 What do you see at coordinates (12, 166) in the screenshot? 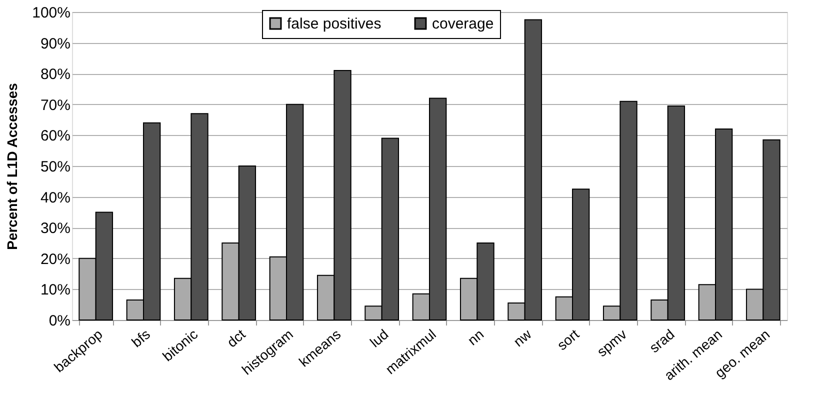
I see `y-axis-title: Percent of L1D Accesses` at bounding box center [12, 166].